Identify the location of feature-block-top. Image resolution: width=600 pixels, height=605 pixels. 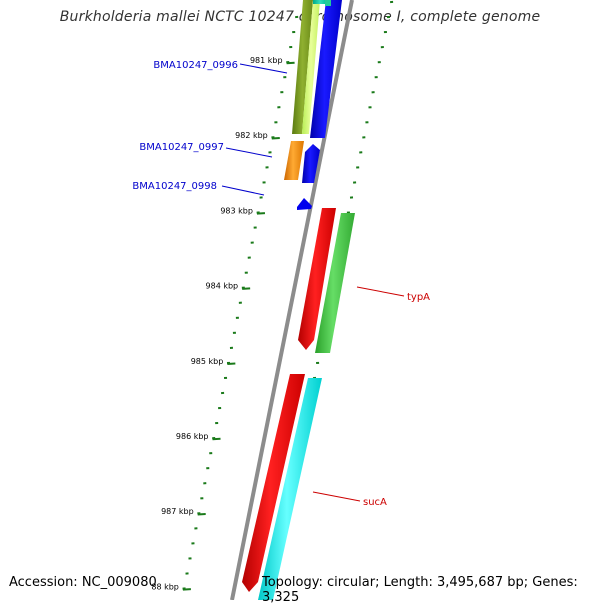
(317, 69).